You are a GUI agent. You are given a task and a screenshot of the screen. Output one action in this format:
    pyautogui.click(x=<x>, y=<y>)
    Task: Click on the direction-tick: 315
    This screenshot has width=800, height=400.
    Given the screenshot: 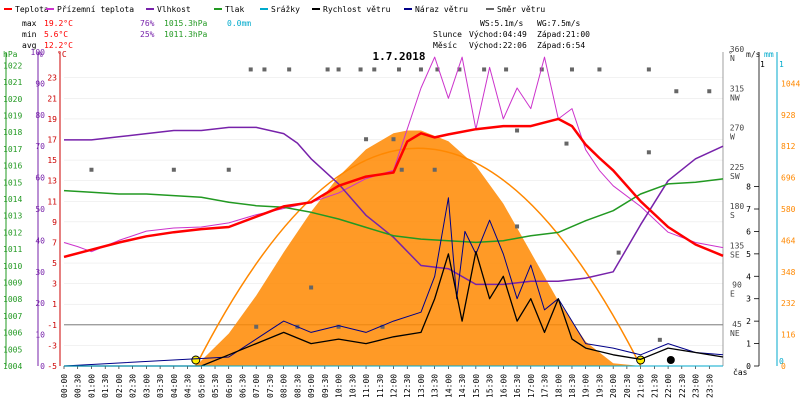 What is the action you would take?
    pyautogui.click(x=737, y=88)
    